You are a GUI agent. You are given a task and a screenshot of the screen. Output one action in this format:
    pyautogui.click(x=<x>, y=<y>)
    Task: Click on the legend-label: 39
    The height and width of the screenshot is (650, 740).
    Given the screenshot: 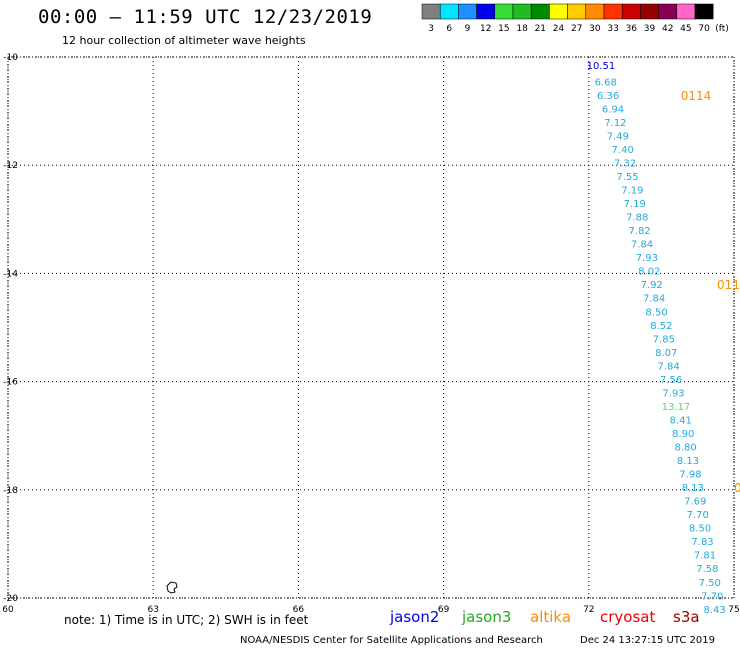 What is the action you would take?
    pyautogui.click(x=650, y=29)
    